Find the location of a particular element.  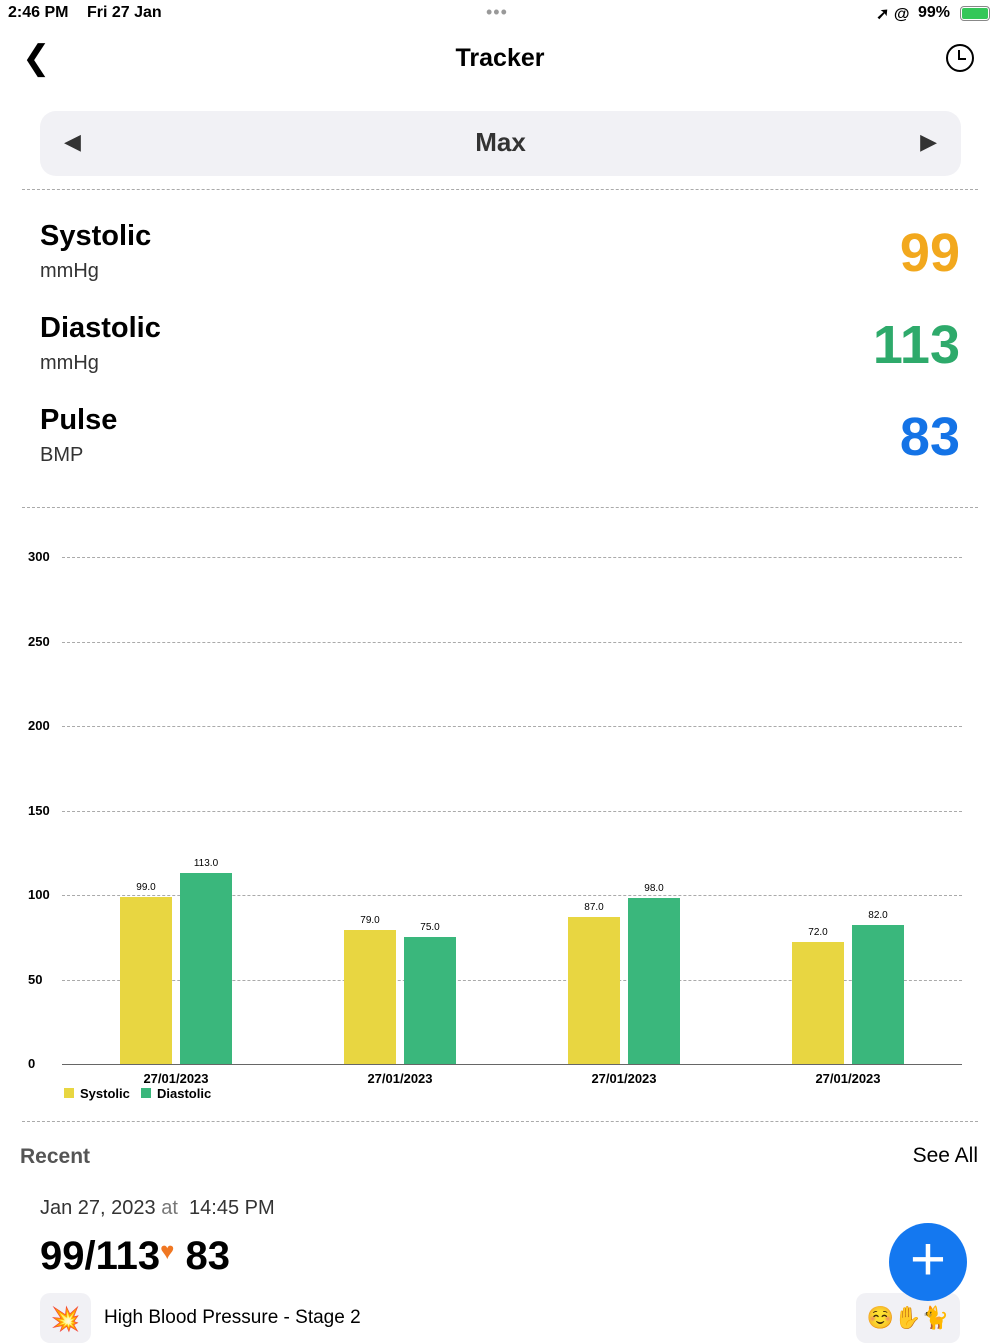

back-button: ❮ is located at coordinates (36, 58).